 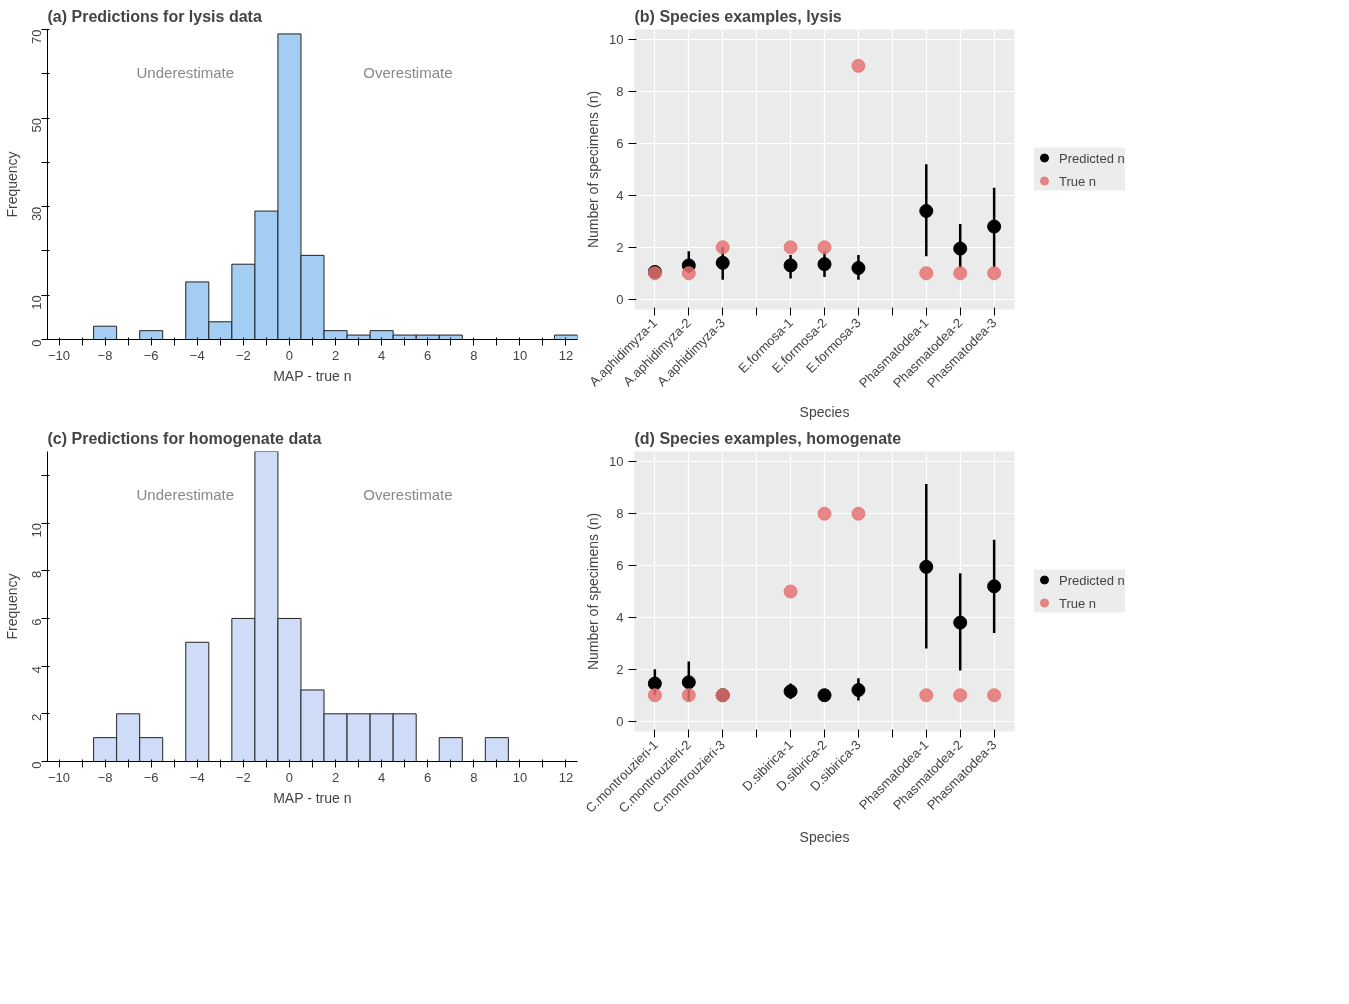 I want to click on y-tick-label: 50, so click(x=36, y=125).